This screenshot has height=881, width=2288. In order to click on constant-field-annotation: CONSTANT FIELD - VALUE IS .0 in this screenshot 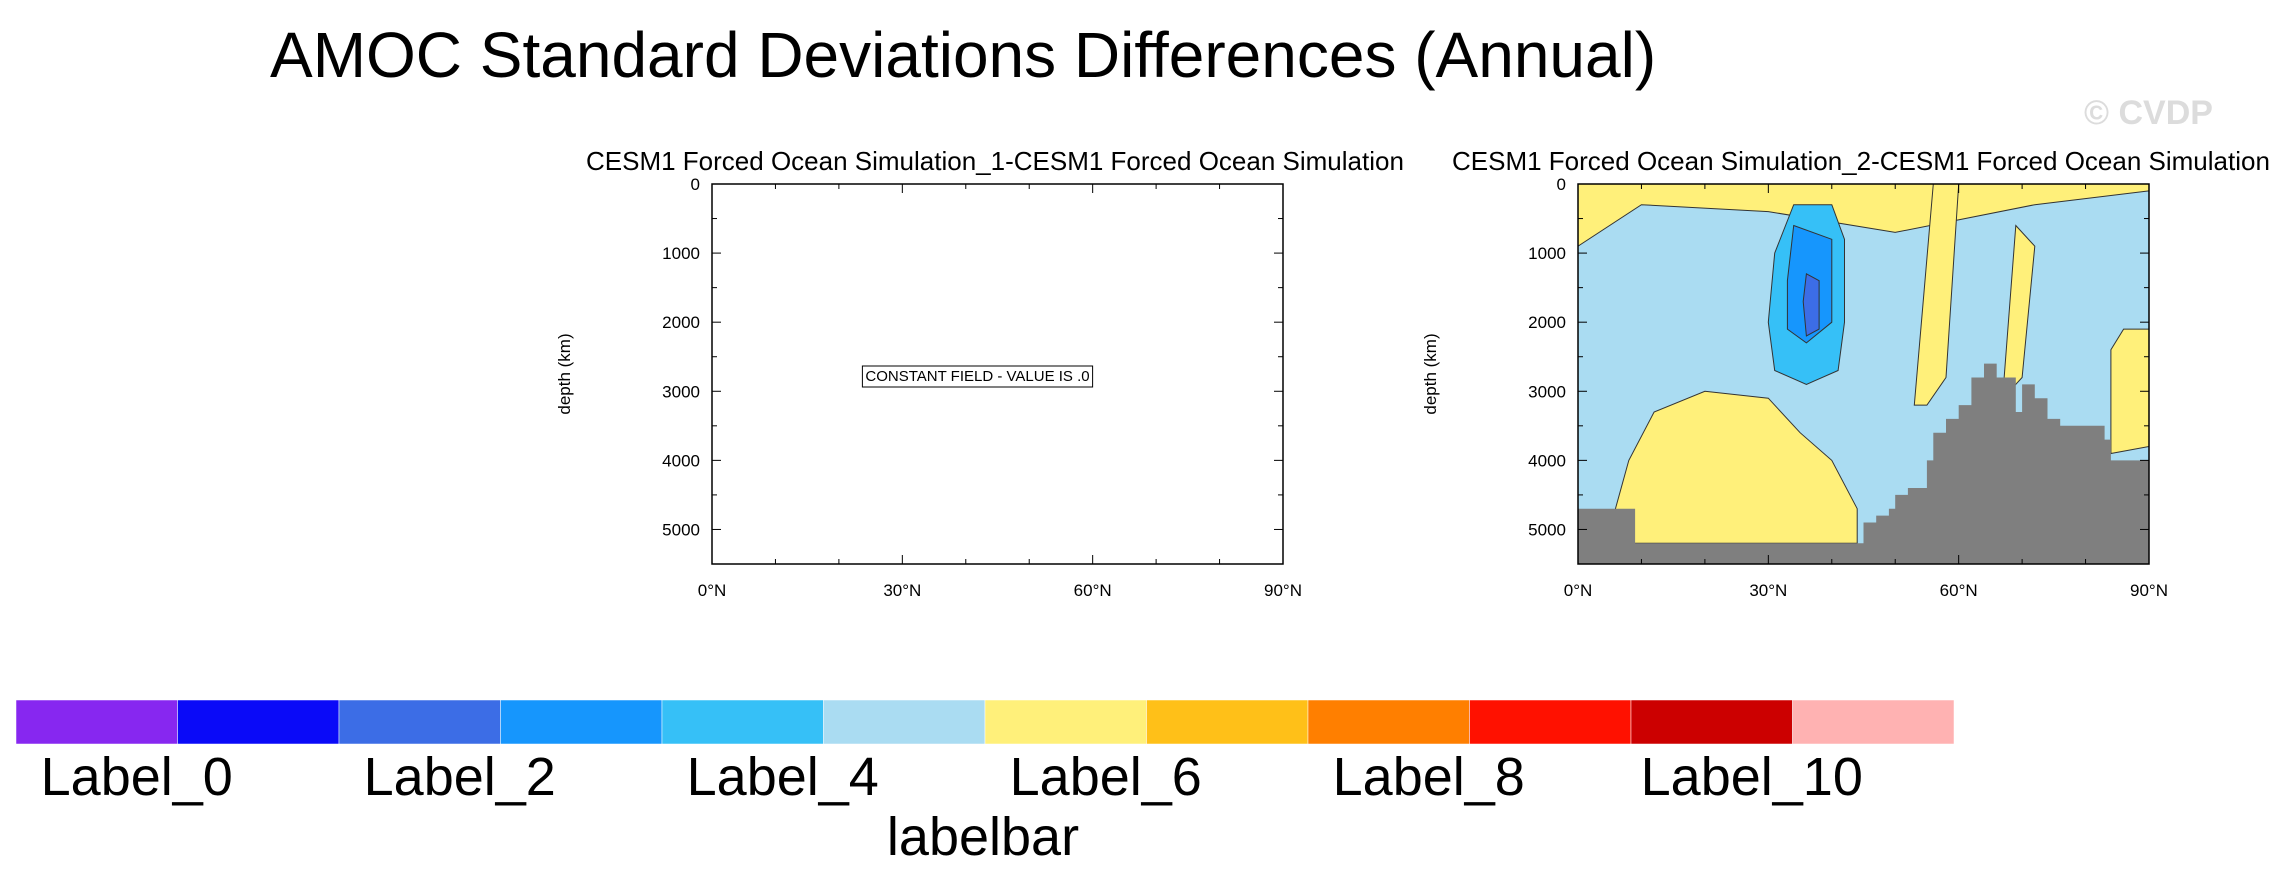, I will do `click(977, 376)`.